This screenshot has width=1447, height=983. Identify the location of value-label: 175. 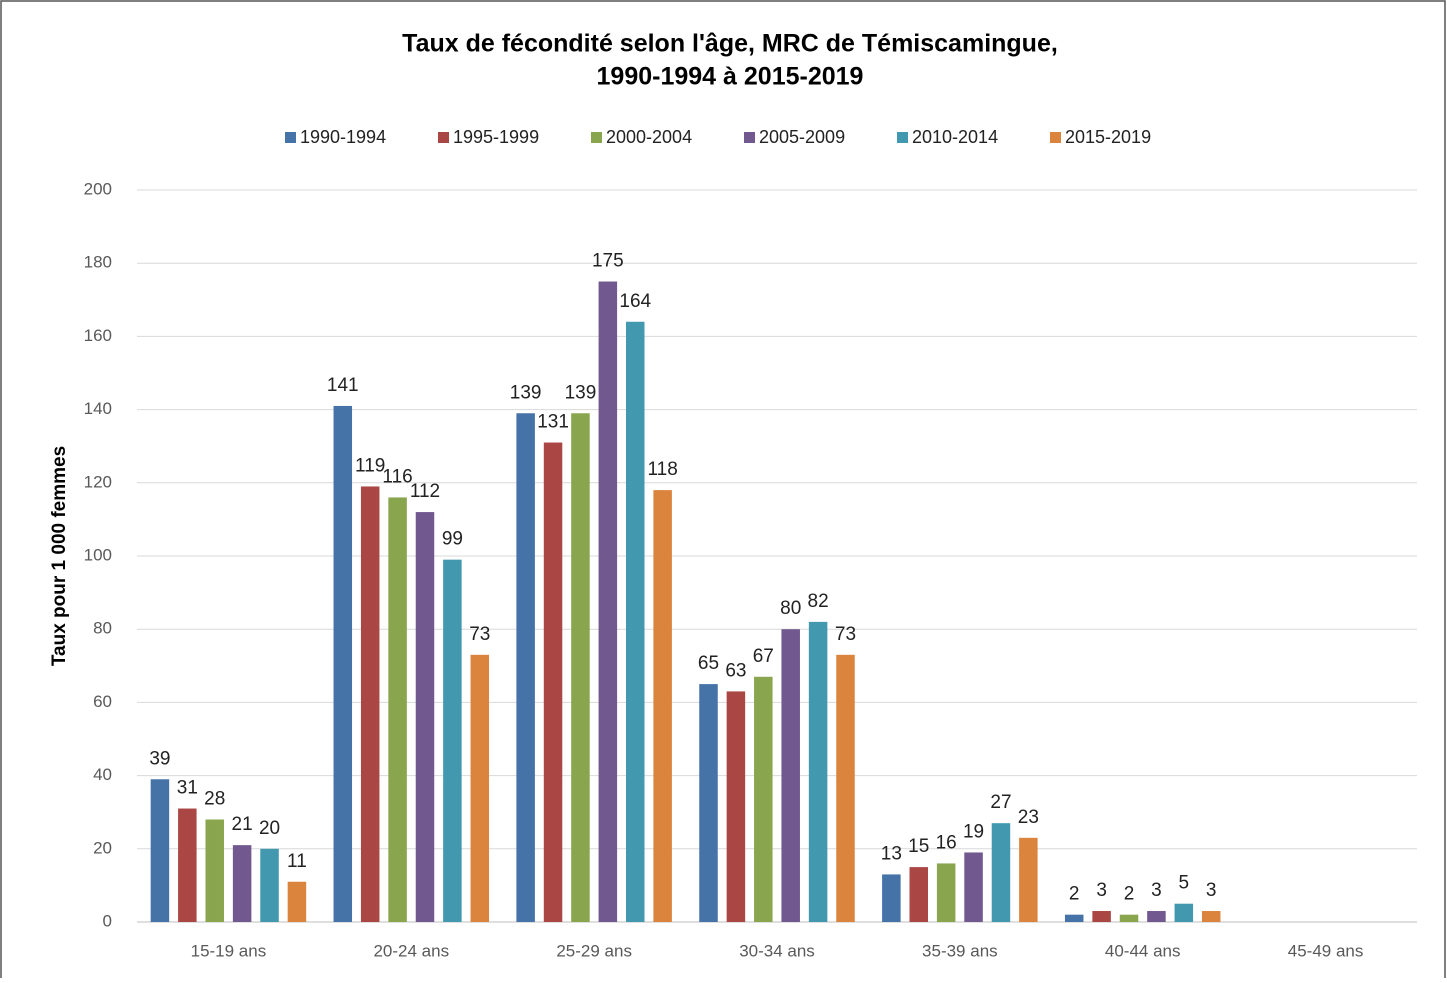
(608, 261).